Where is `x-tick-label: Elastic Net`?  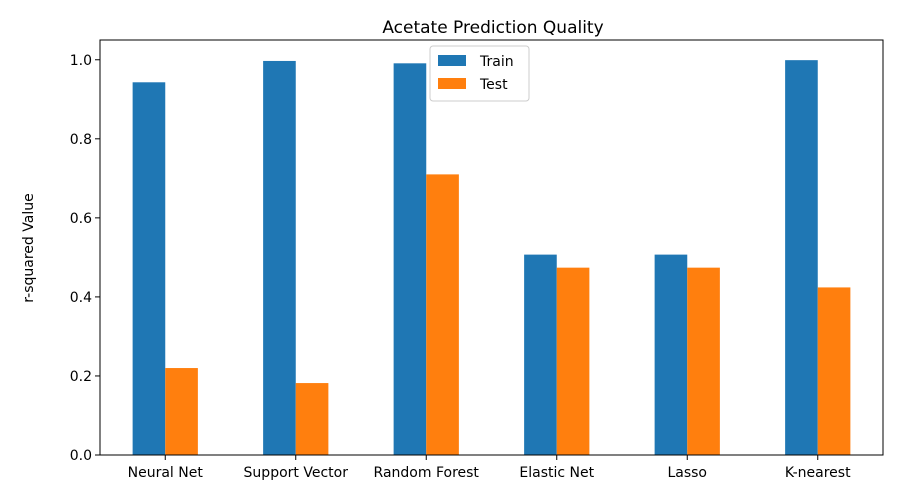
x-tick-label: Elastic Net is located at coordinates (556, 473).